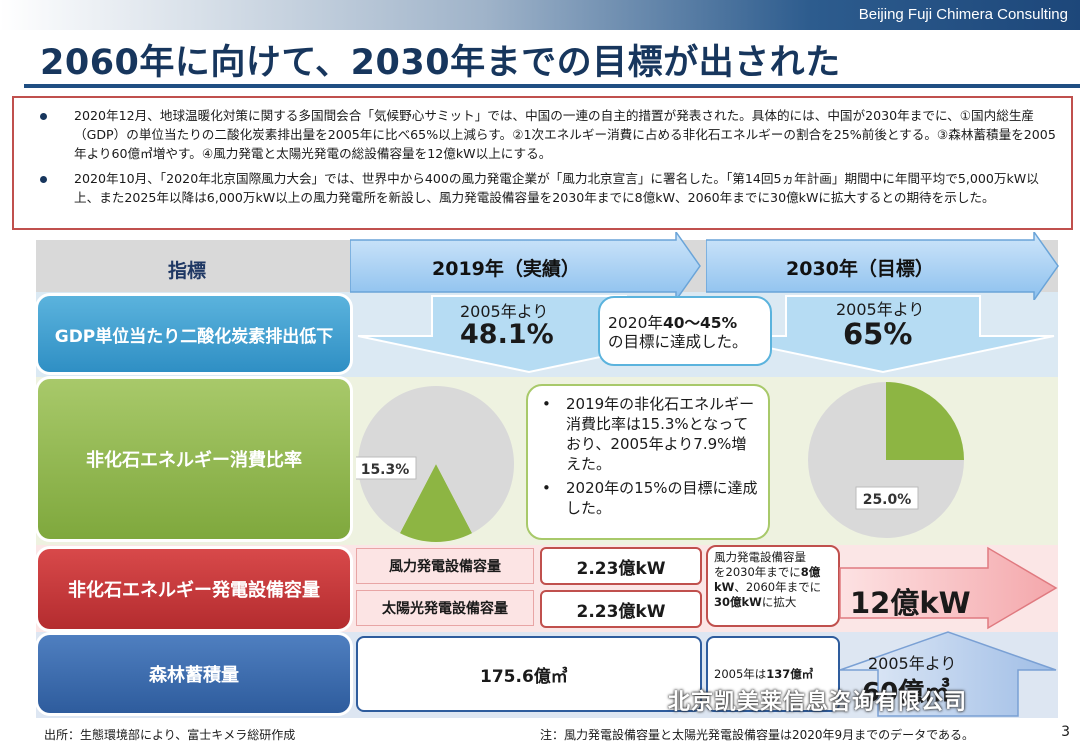 The image size is (1080, 748). Describe the element at coordinates (194, 674) in the screenshot. I see `row-label-forest: 森林蓄積量` at that location.